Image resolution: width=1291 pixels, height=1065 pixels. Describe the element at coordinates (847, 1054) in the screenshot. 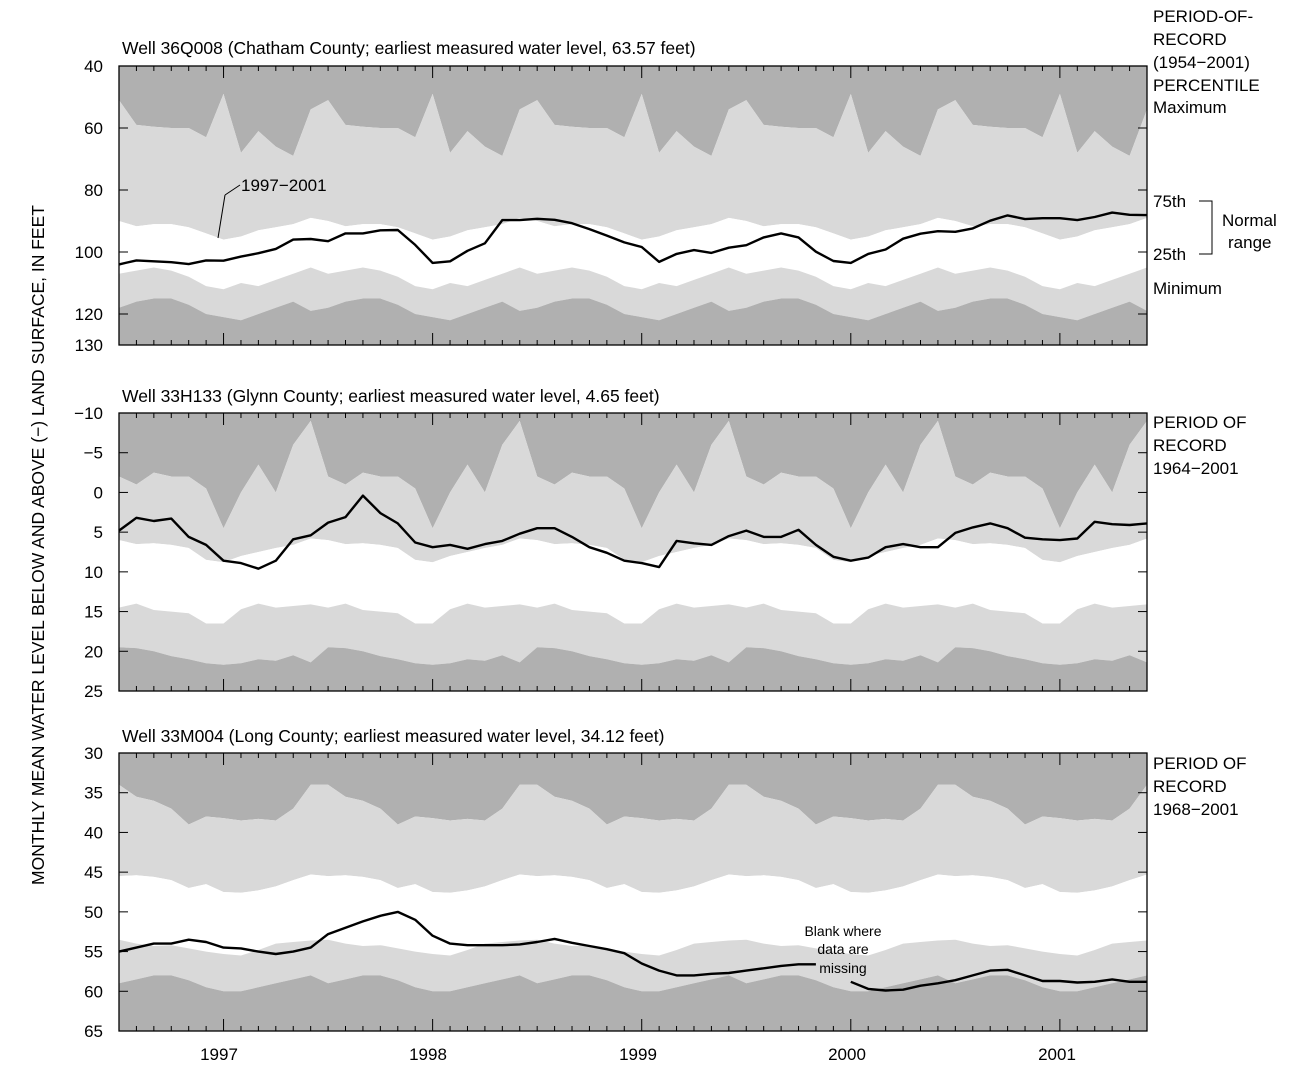

I see `x-tick-label: 2000` at that location.